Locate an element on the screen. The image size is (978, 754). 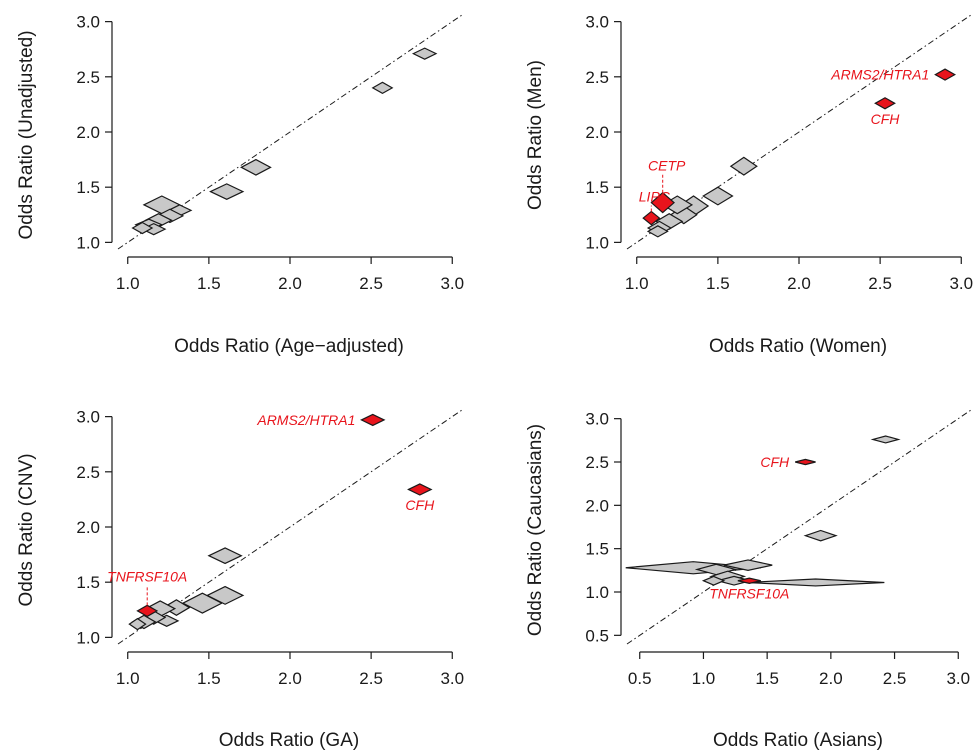
highlighted-point-label: CETP is located at coordinates (667, 166).